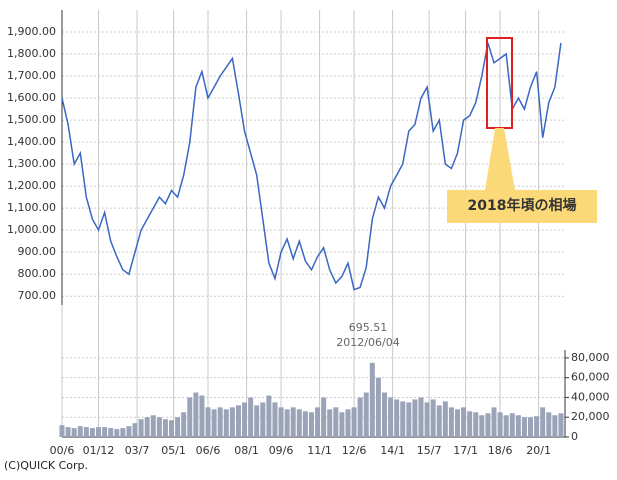 The image size is (617, 480). Describe the element at coordinates (538, 450) in the screenshot. I see `x-tick-label: 20/1` at that location.